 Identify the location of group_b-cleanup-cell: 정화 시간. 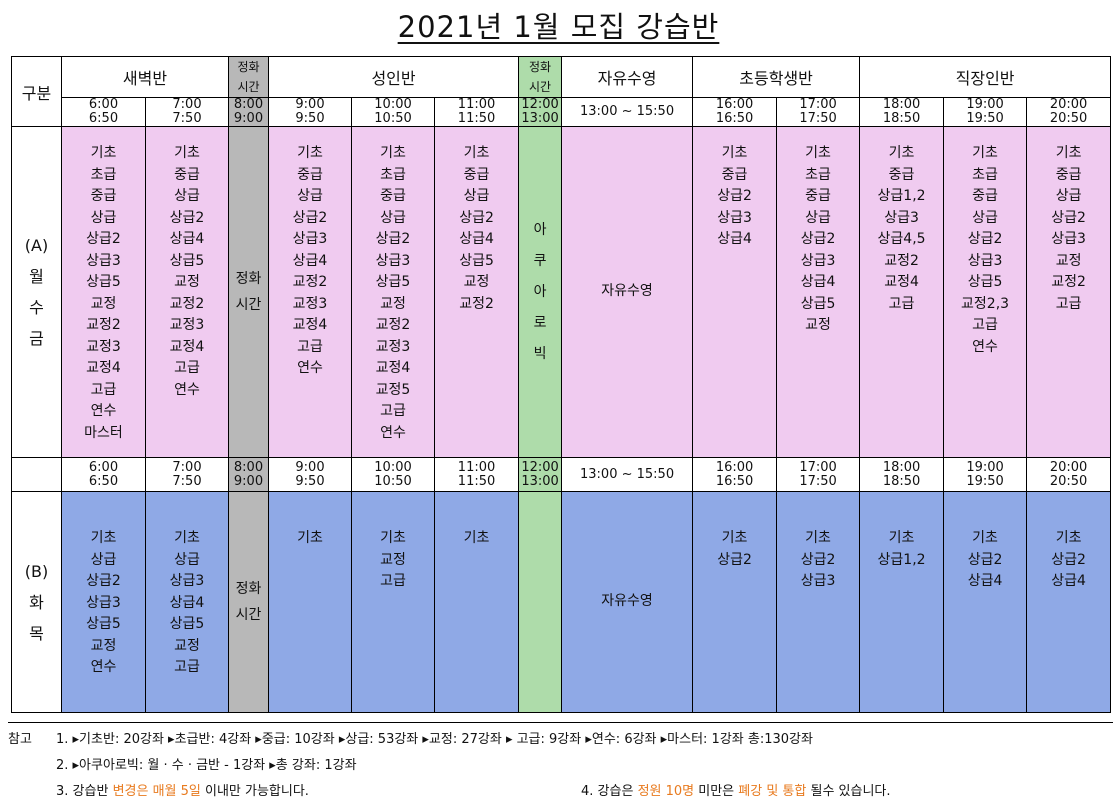
(249, 602).